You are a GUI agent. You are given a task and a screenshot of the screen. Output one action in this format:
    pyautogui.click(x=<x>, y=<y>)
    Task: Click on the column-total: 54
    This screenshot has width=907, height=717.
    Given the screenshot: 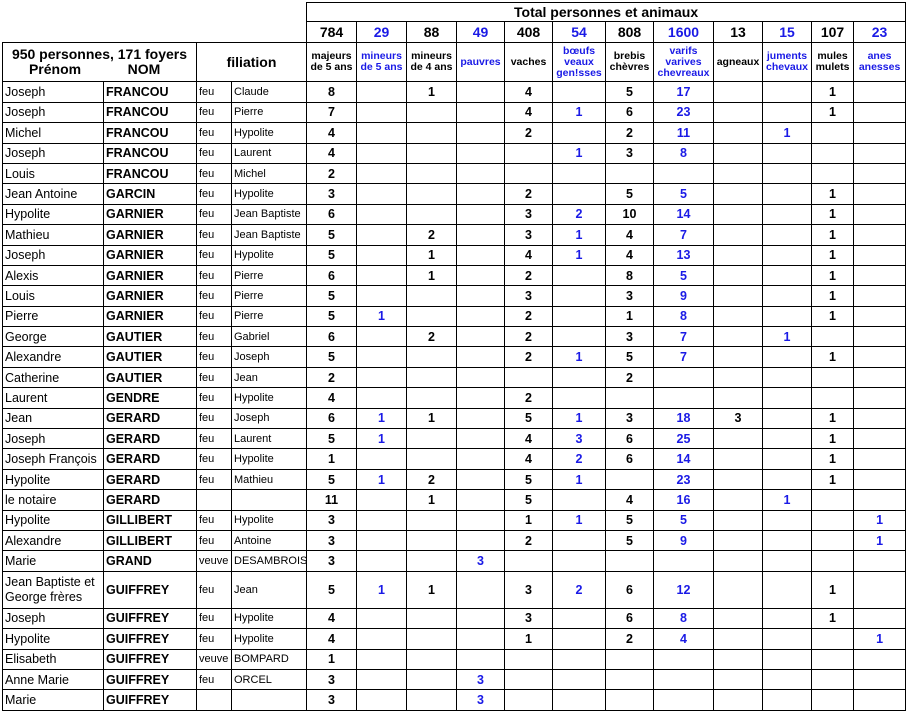 What is the action you would take?
    pyautogui.click(x=579, y=32)
    